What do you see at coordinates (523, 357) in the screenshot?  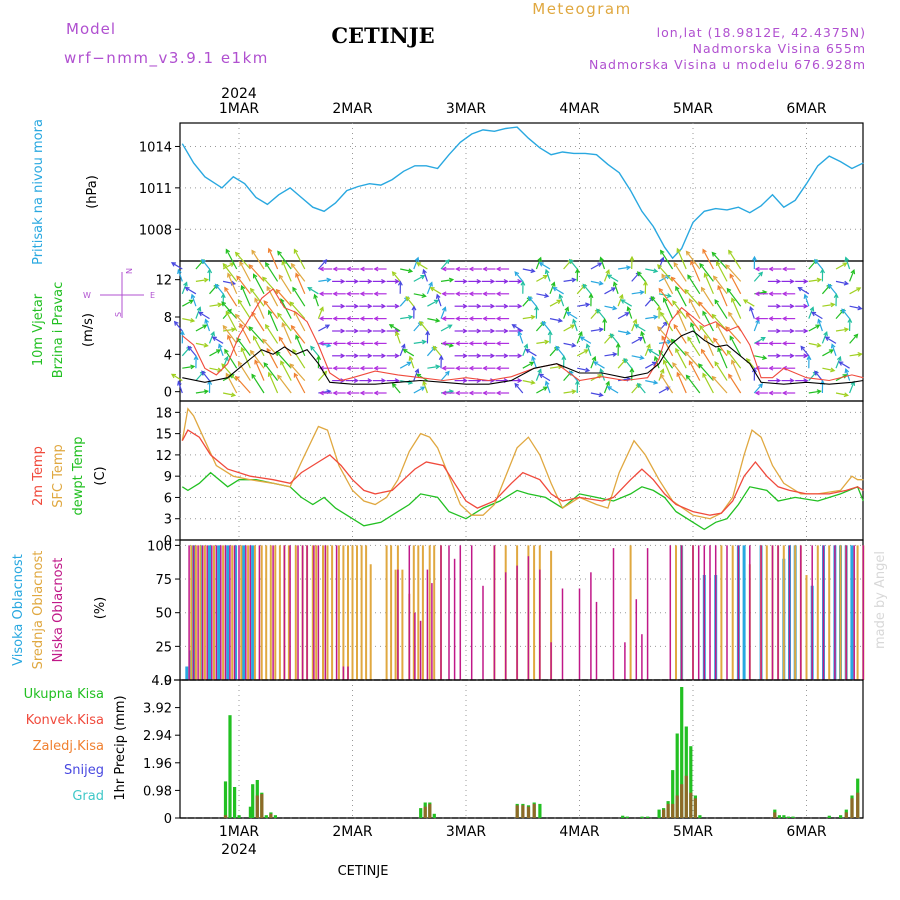 I see `wind-speed-line` at bounding box center [523, 357].